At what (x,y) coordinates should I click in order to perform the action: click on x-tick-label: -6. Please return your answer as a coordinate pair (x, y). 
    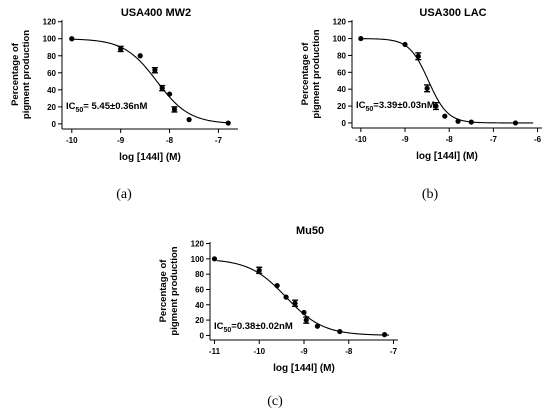
    Looking at the image, I should click on (538, 139).